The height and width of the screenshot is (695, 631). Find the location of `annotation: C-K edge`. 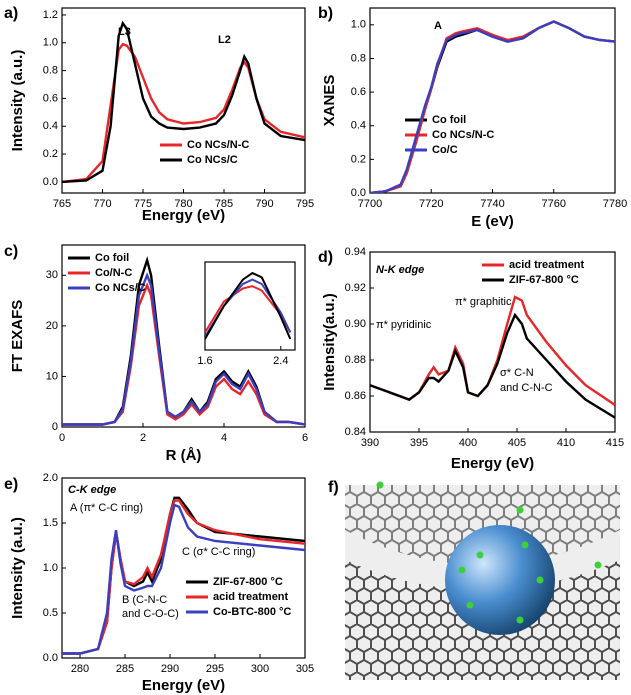

annotation: C-K edge is located at coordinates (92, 490).